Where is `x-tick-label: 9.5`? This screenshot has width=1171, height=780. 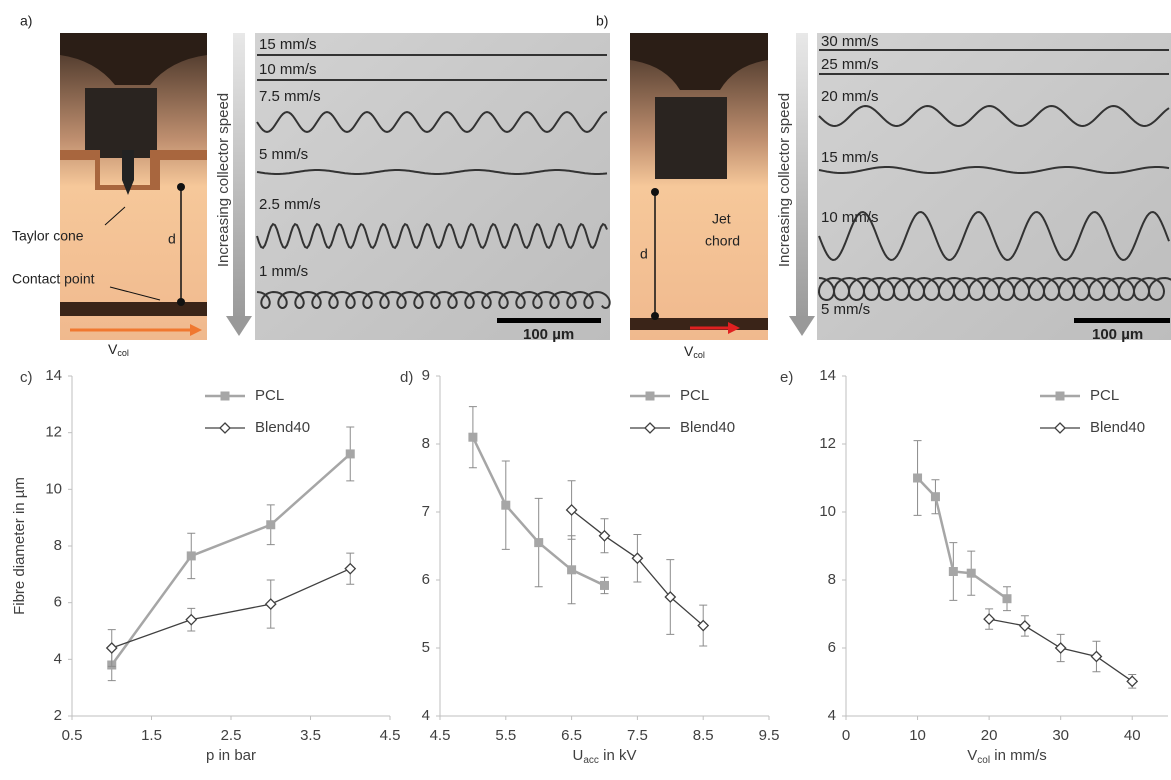
x-tick-label: 9.5 is located at coordinates (769, 735).